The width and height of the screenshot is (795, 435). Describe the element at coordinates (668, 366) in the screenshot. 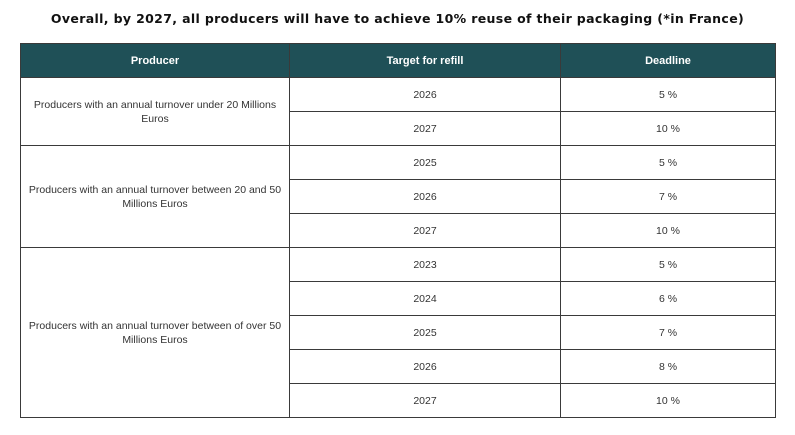

I see `percent-cell: 8 %` at that location.